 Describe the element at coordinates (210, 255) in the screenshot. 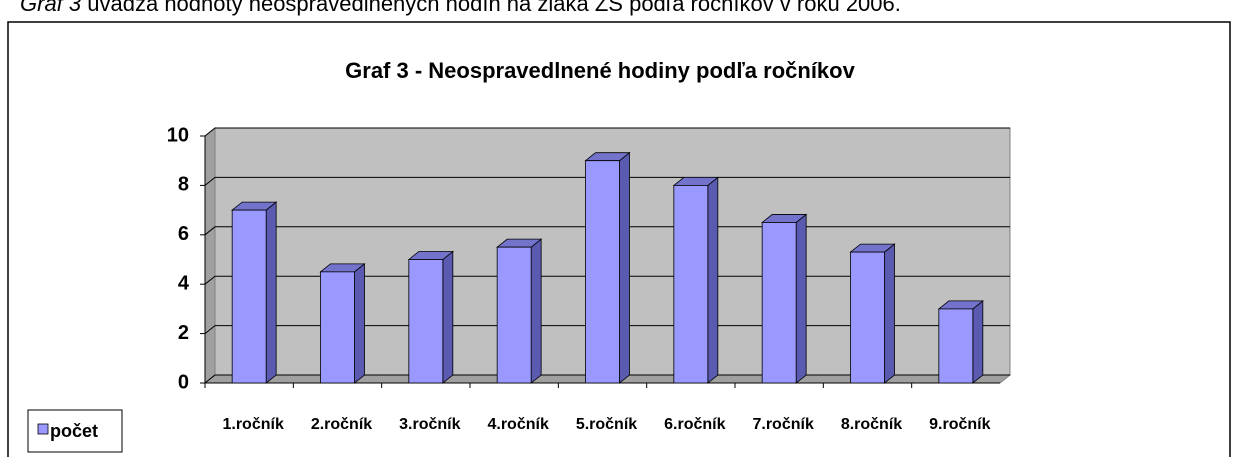

I see `side-wall` at that location.